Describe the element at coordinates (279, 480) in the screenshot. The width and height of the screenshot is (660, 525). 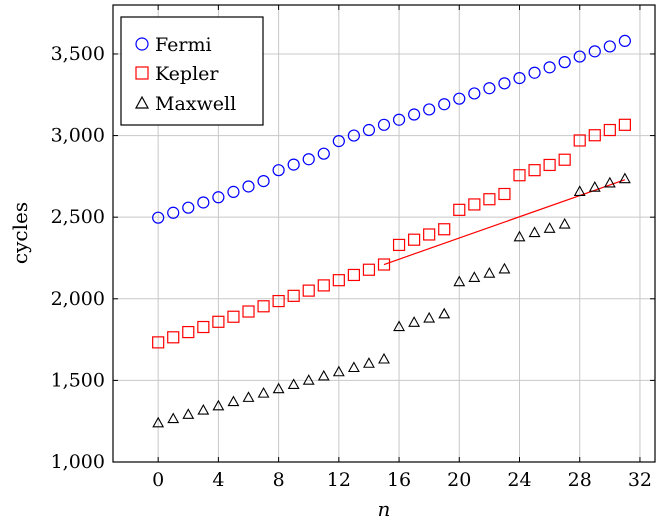
I see `x-tick-label: 8` at that location.